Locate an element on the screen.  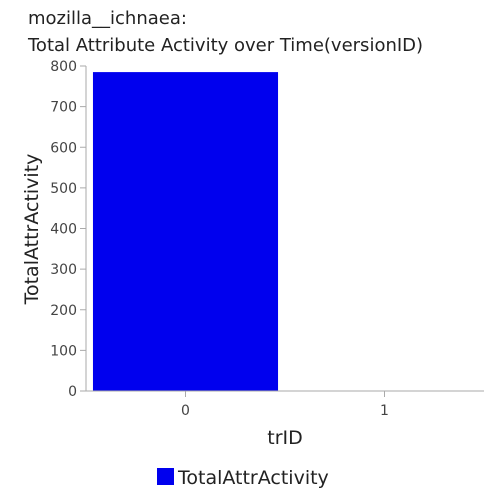
x-tick-label: 0 is located at coordinates (185, 411).